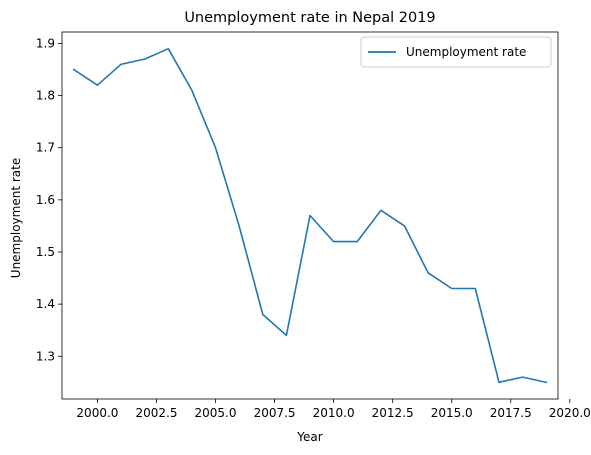 This screenshot has width=591, height=455. I want to click on y-axis-label: Unemployment rate, so click(16, 218).